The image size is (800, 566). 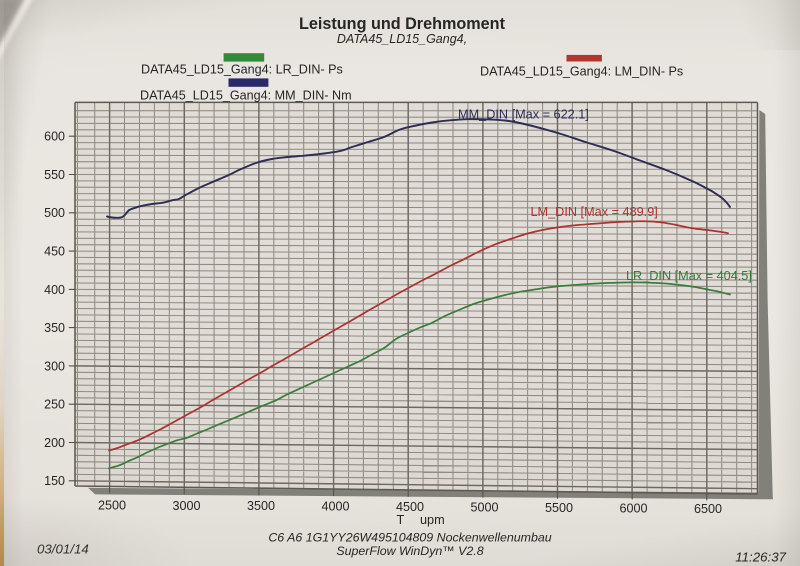 What do you see at coordinates (708, 509) in the screenshot?
I see `svg-text: 6500` at bounding box center [708, 509].